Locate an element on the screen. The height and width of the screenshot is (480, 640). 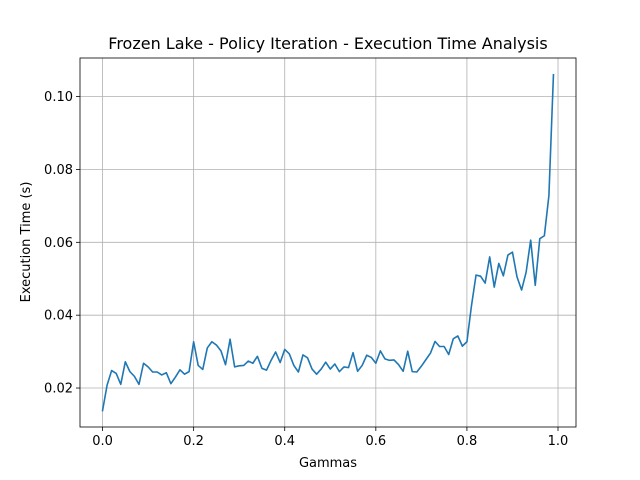
y-tick-label: 0.10 is located at coordinates (58, 97).